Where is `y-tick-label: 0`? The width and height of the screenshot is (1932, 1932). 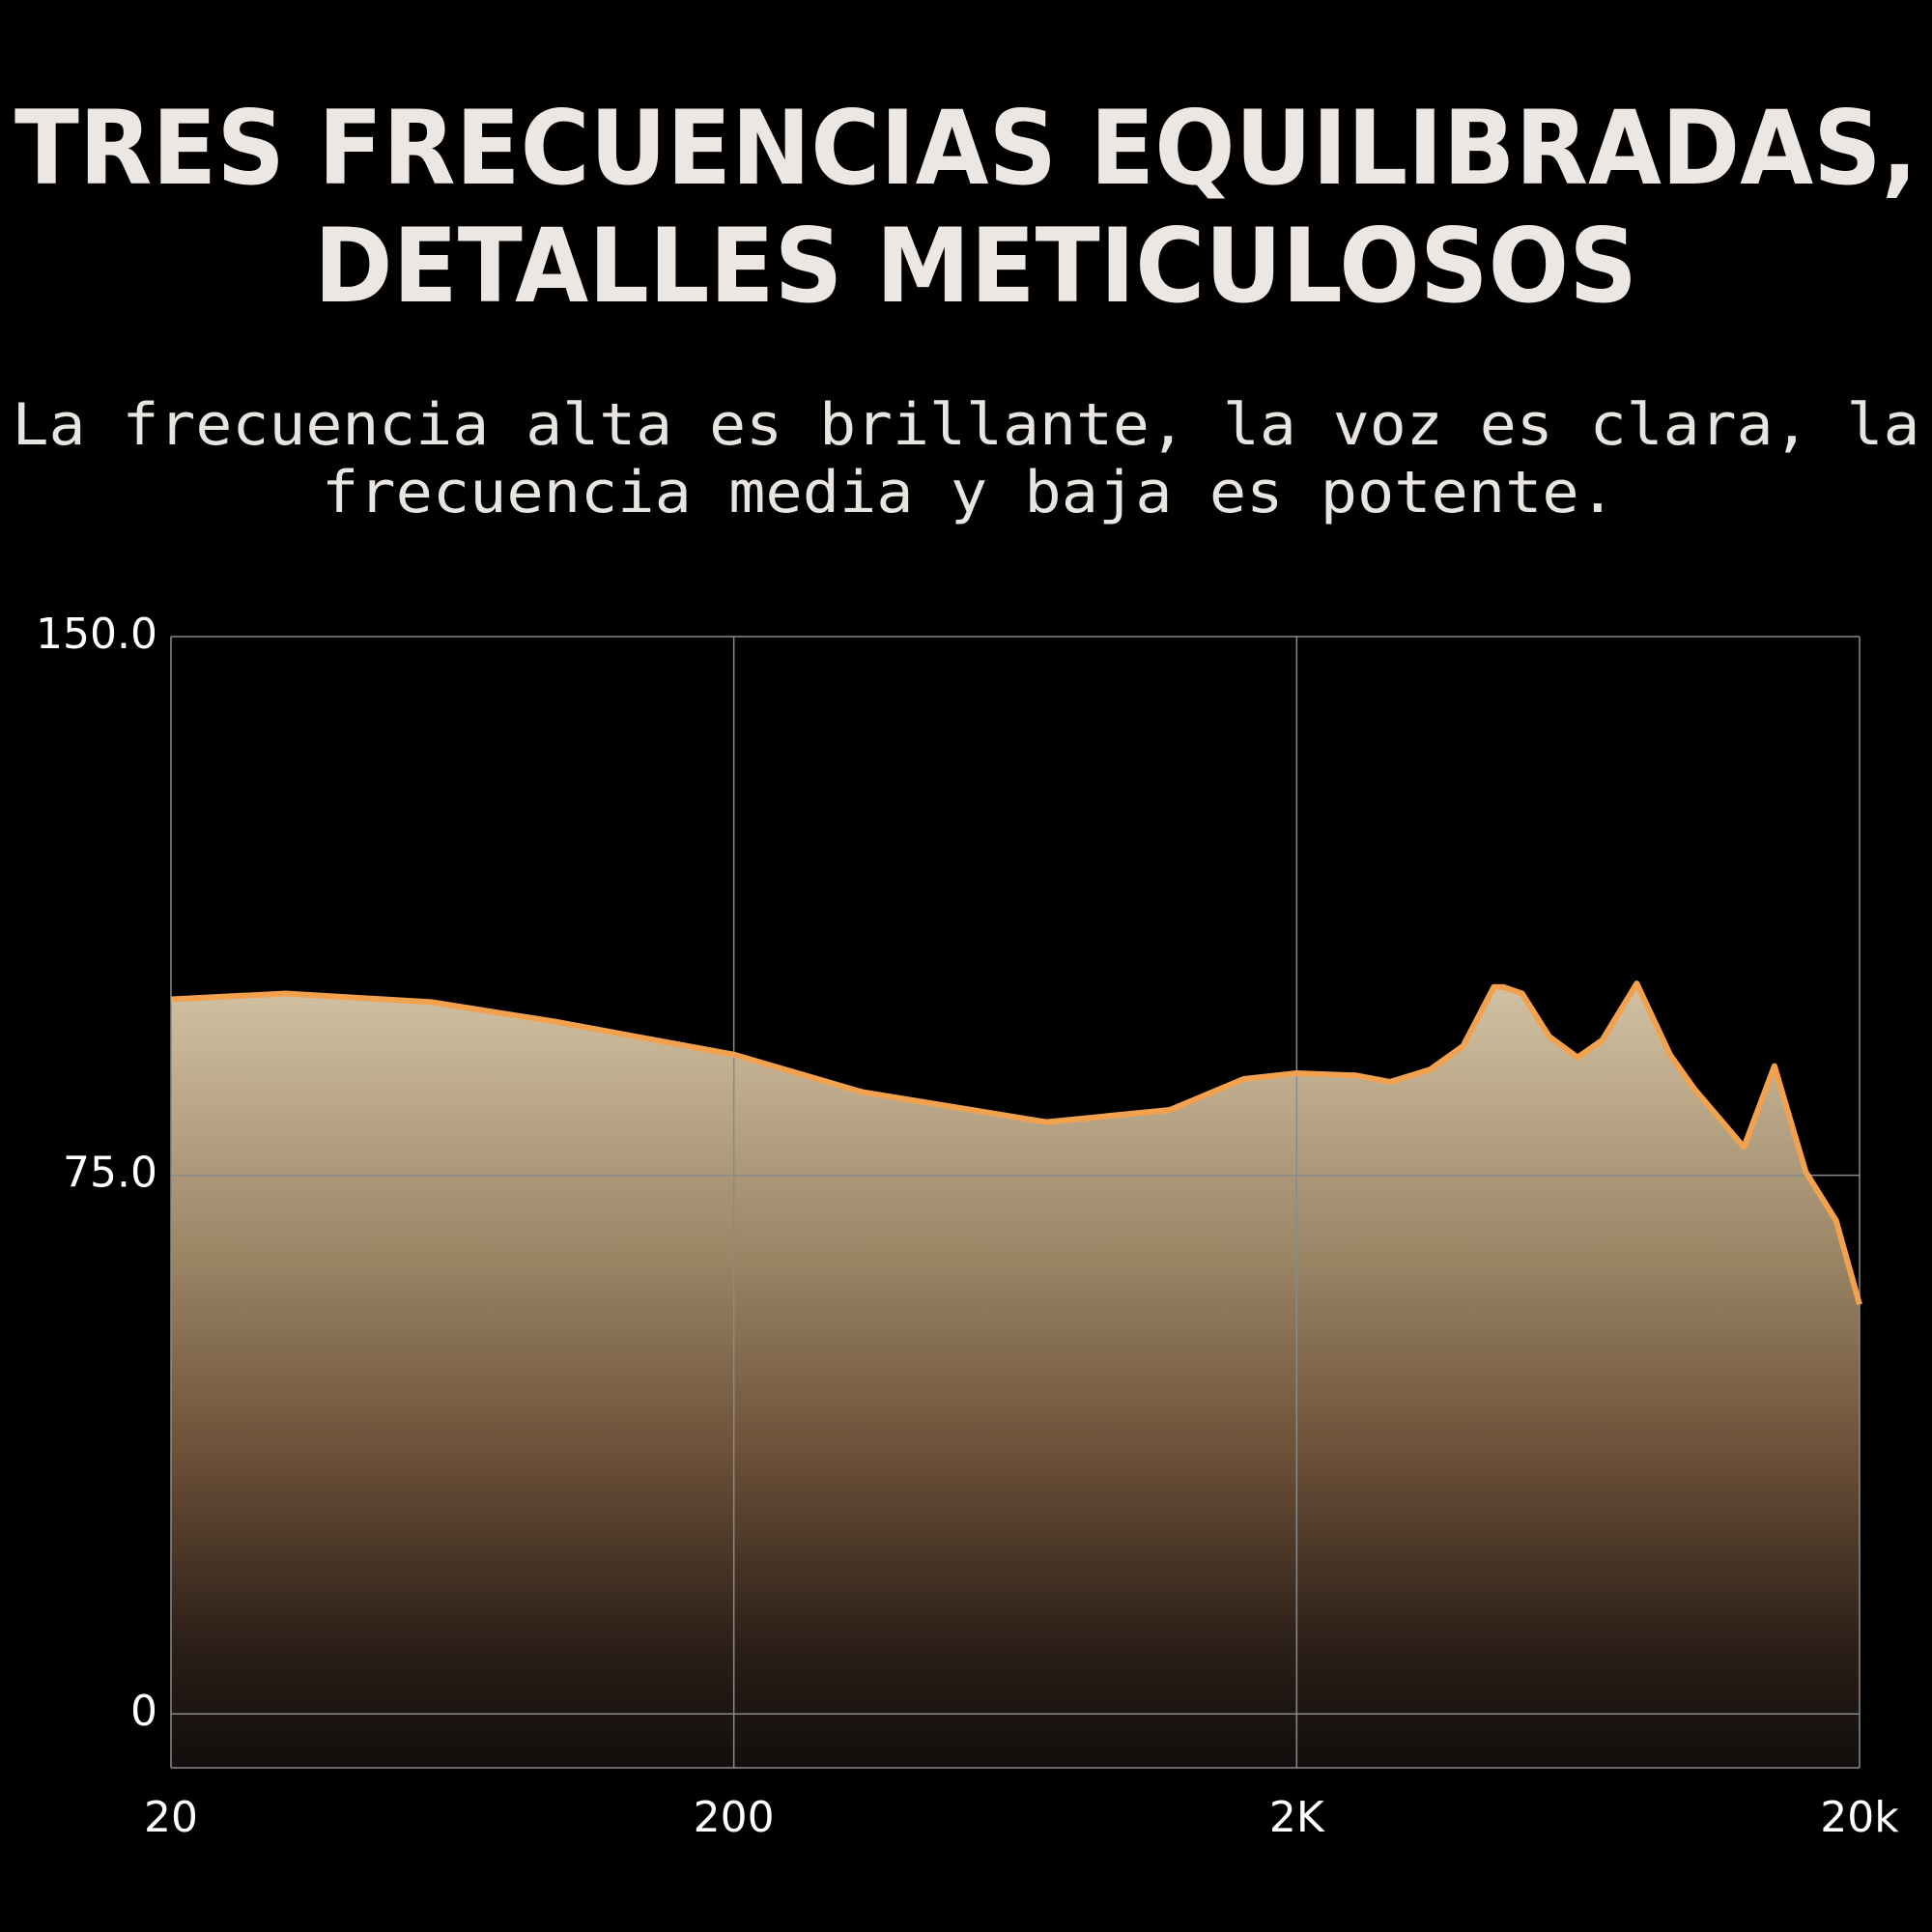
y-tick-label: 0 is located at coordinates (143, 1711).